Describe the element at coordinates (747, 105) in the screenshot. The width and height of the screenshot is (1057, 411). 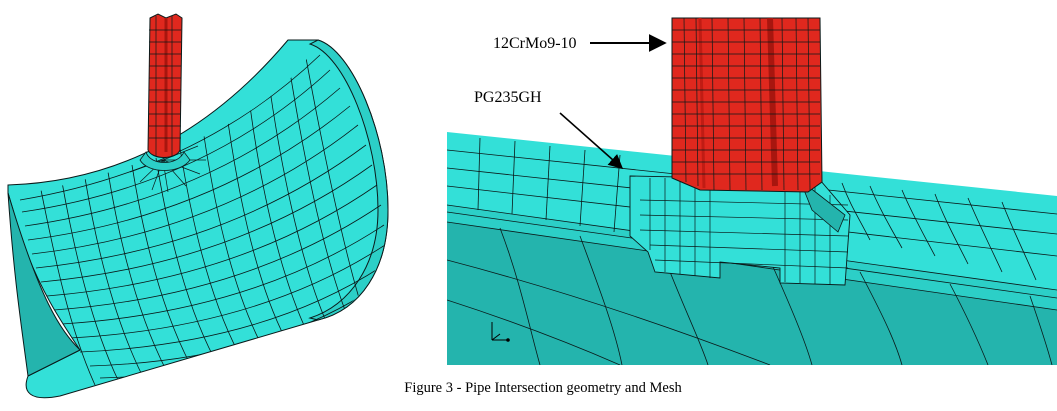
I see `branch-pipe-detail` at that location.